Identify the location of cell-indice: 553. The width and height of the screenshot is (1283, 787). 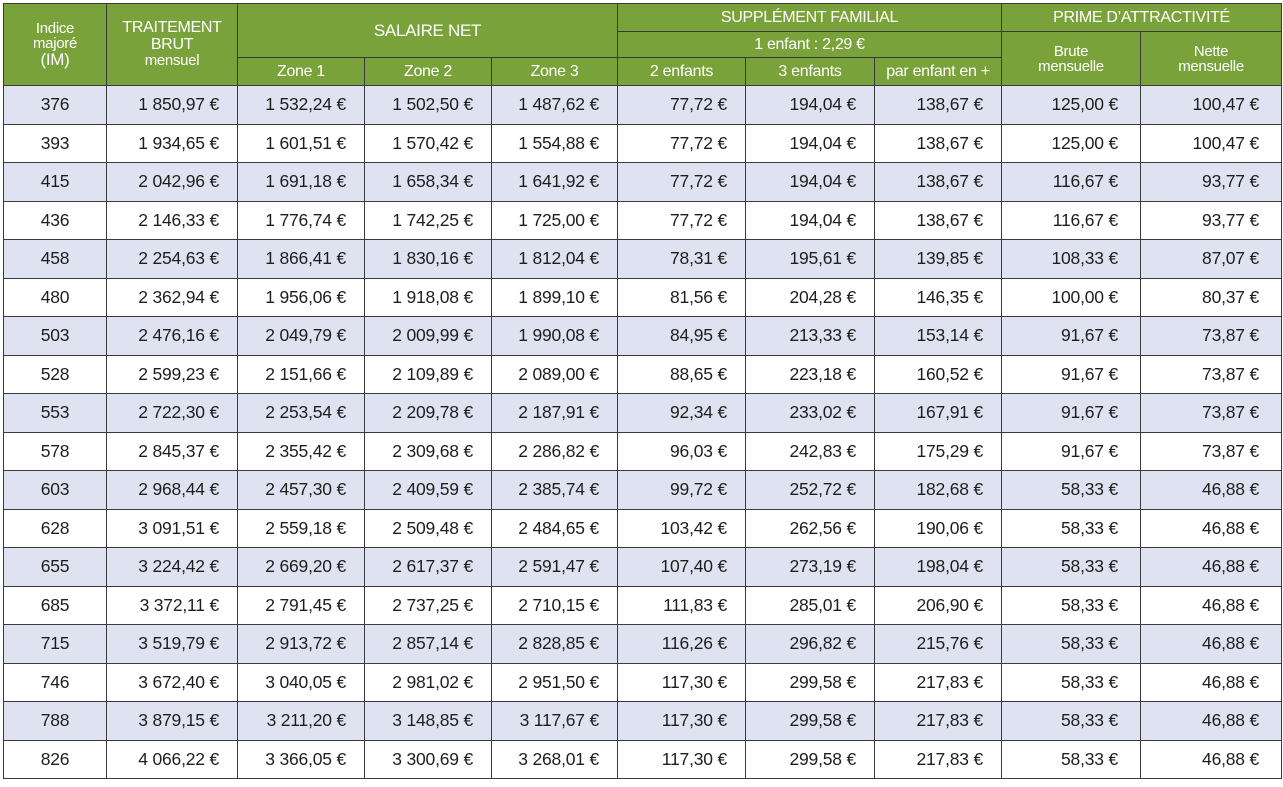
(55, 413).